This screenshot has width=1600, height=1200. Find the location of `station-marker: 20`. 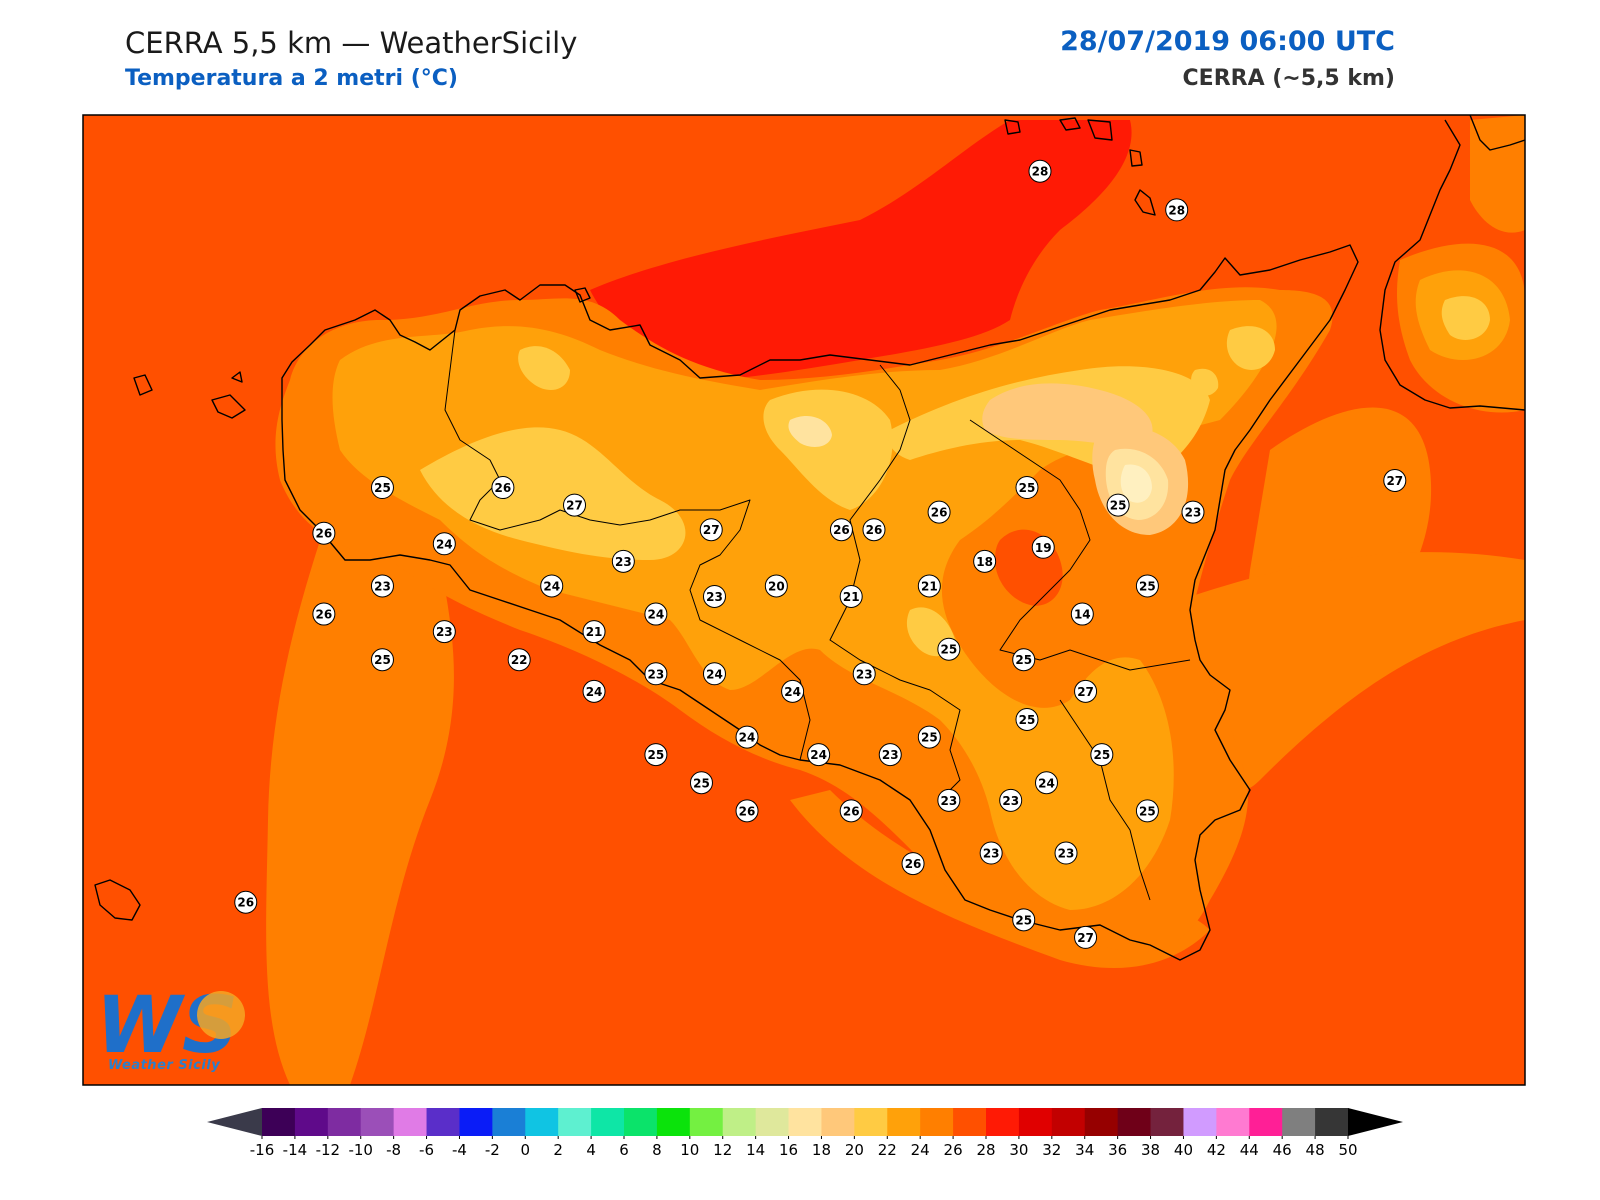

station-marker: 20 is located at coordinates (776, 586).